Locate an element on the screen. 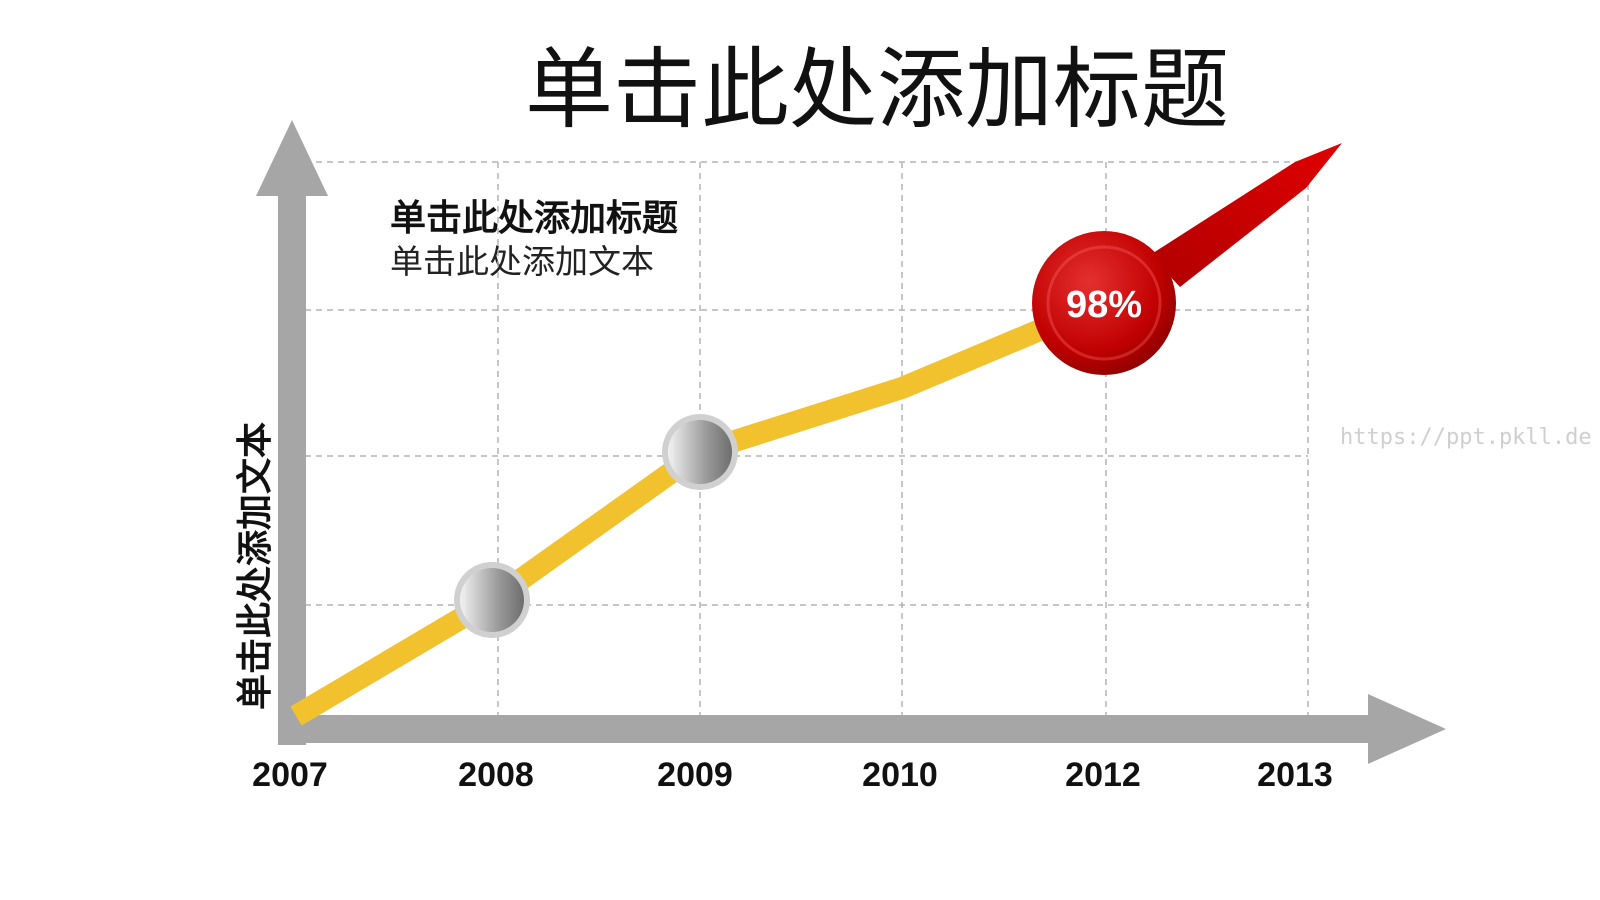 This screenshot has height=900, width=1600. highlight-badge-label: 98% is located at coordinates (1104, 305).